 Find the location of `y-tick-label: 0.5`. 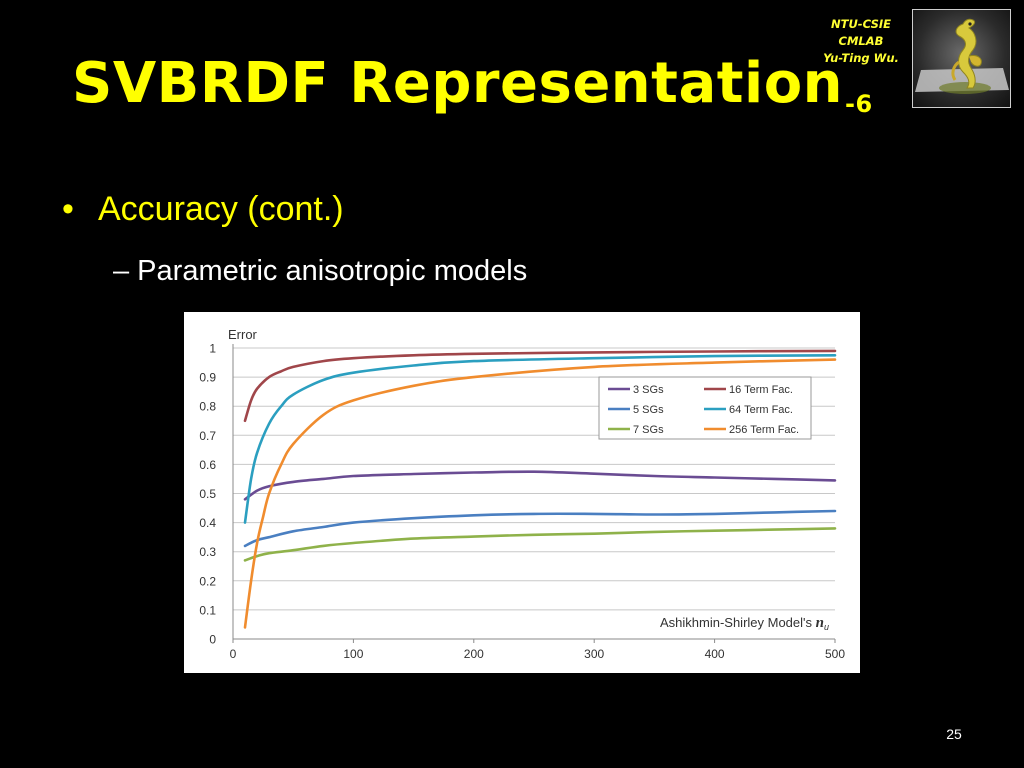

y-tick-label: 0.5 is located at coordinates (207, 494).